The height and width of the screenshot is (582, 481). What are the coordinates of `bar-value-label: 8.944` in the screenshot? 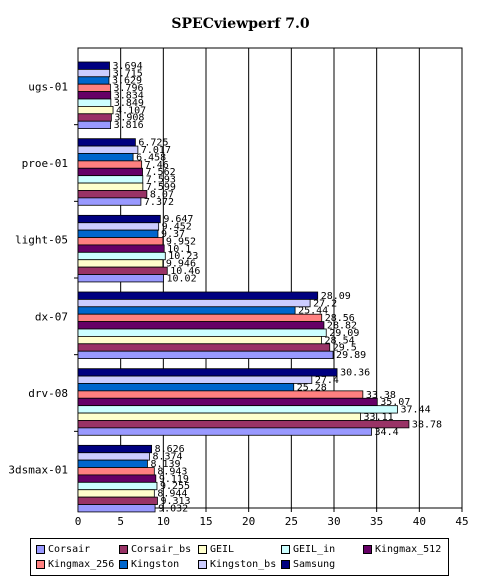 It's located at (172, 494).